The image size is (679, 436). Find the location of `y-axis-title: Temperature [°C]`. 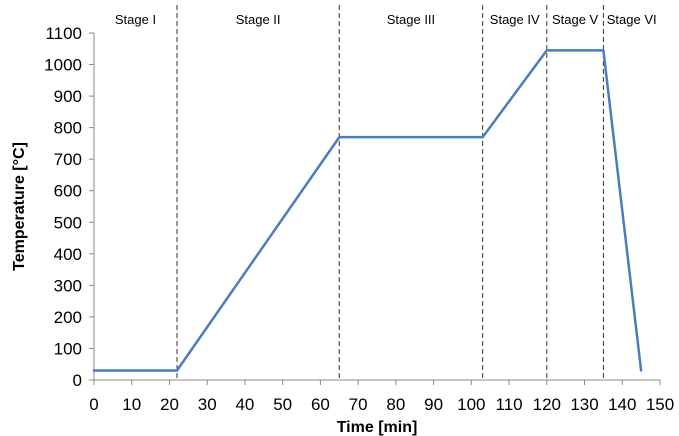

y-axis-title: Temperature [°C] is located at coordinates (19, 206).